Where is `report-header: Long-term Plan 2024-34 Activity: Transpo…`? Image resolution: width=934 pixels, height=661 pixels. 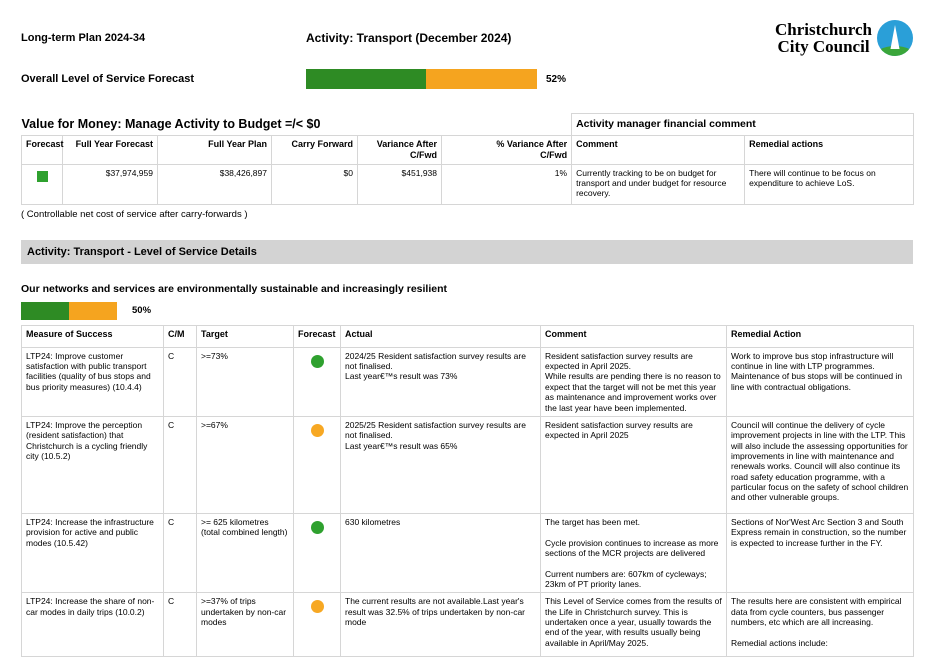
report-header: Long-term Plan 2024-34 Activity: Transpo… is located at coordinates (467, 38).